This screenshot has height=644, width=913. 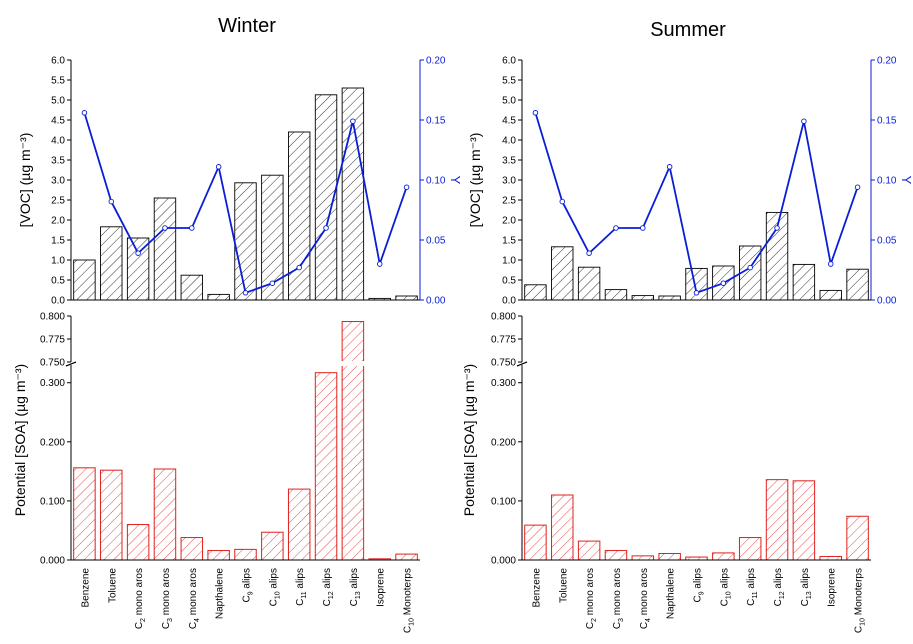 What do you see at coordinates (503, 363) in the screenshot?
I see `summer-soa-tick-label: 0.750` at bounding box center [503, 363].